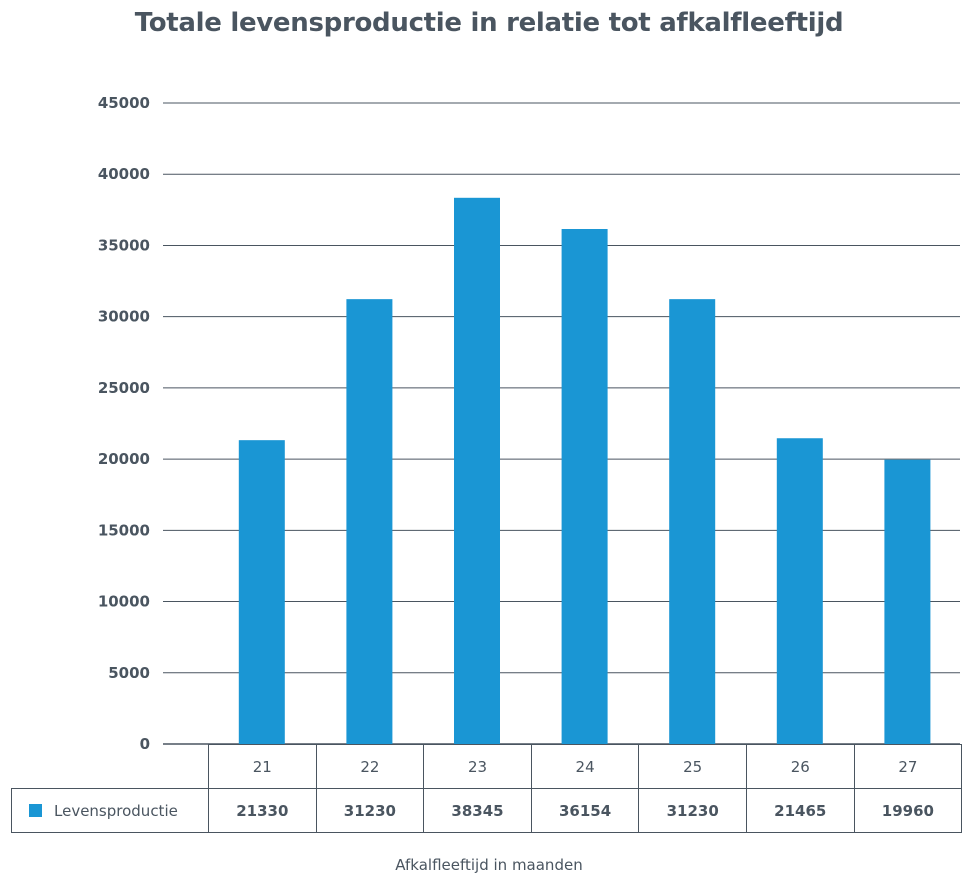 This screenshot has width=978, height=885. What do you see at coordinates (124, 530) in the screenshot?
I see `y-tick-label: 15000` at bounding box center [124, 530].